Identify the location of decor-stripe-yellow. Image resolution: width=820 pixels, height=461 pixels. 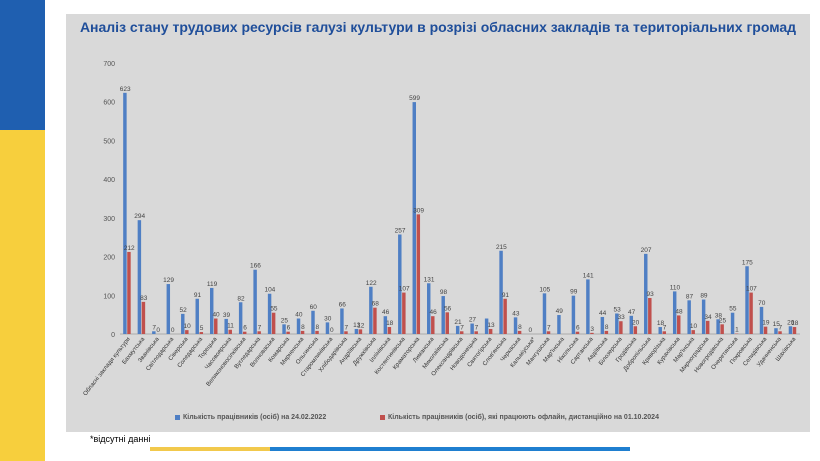
(22, 295).